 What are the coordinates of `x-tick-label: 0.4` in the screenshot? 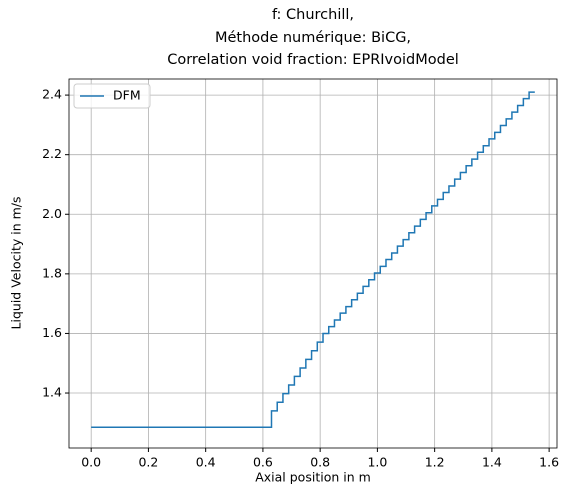 It's located at (206, 462).